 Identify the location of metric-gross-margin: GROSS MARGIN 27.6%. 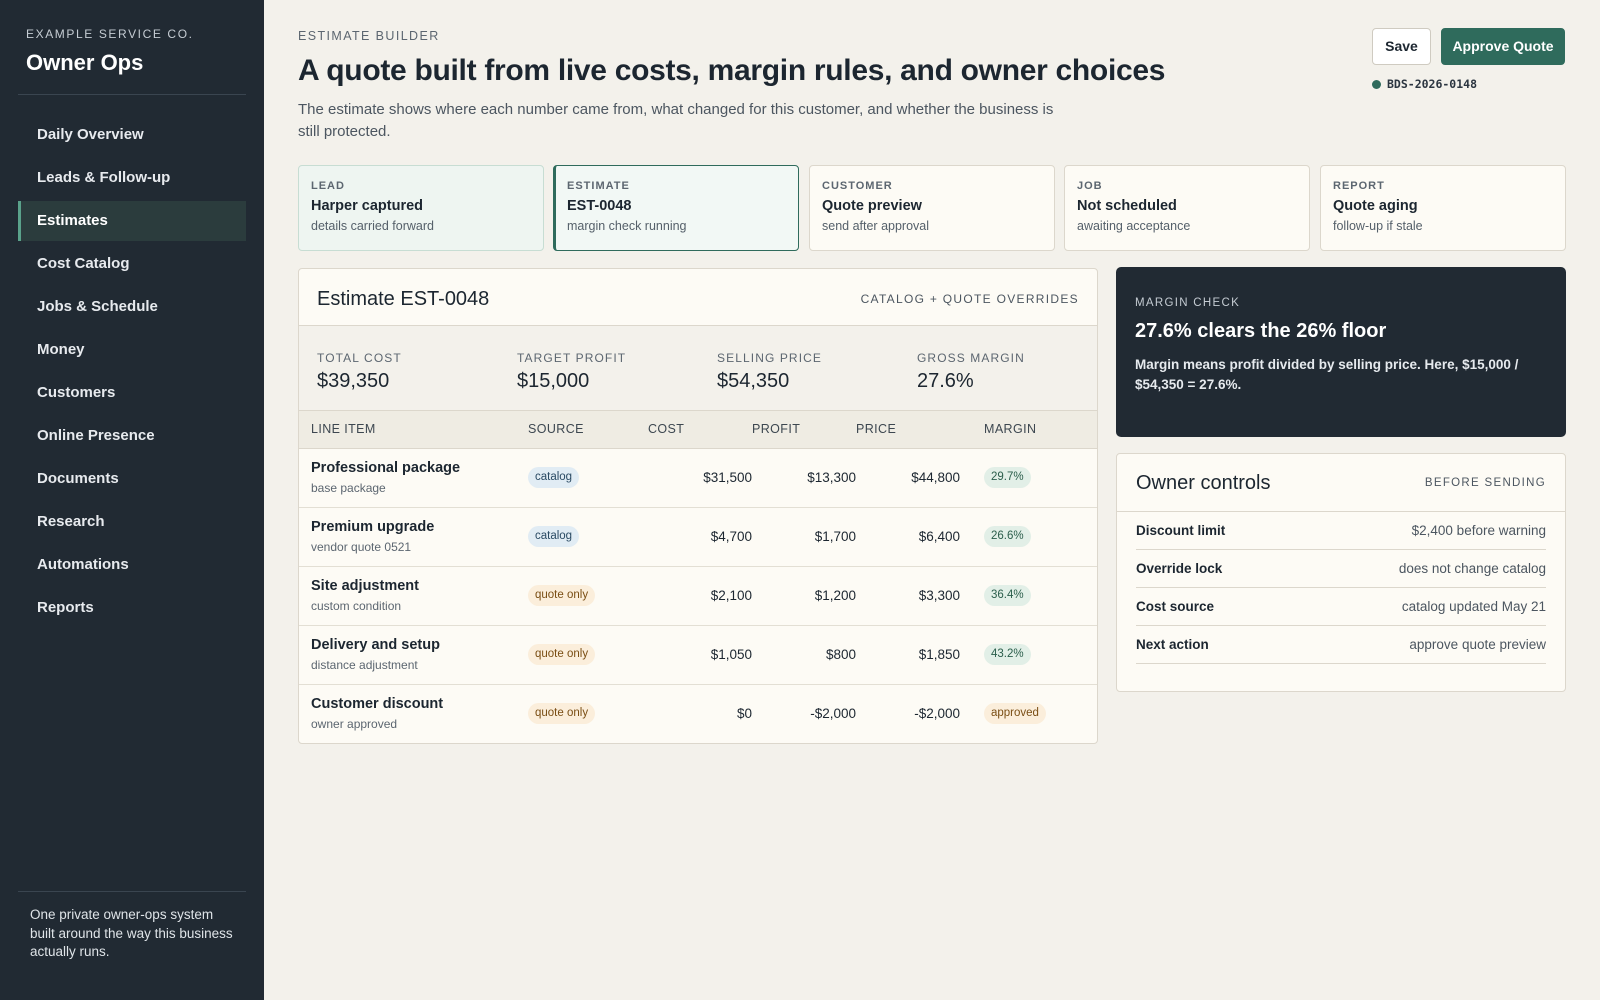
(971, 372).